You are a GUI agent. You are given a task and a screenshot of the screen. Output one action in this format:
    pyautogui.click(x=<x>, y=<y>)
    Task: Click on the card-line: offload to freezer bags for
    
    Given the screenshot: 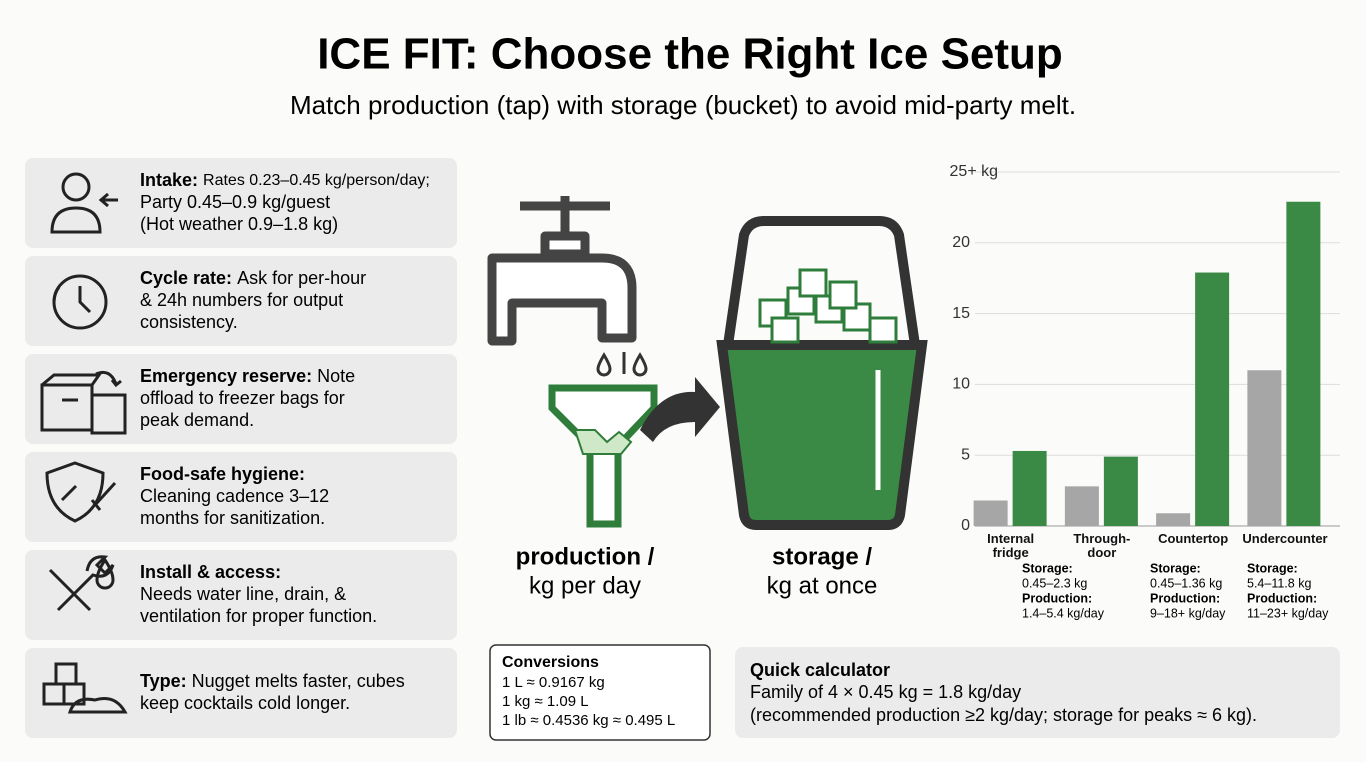 What is the action you would take?
    pyautogui.click(x=242, y=398)
    